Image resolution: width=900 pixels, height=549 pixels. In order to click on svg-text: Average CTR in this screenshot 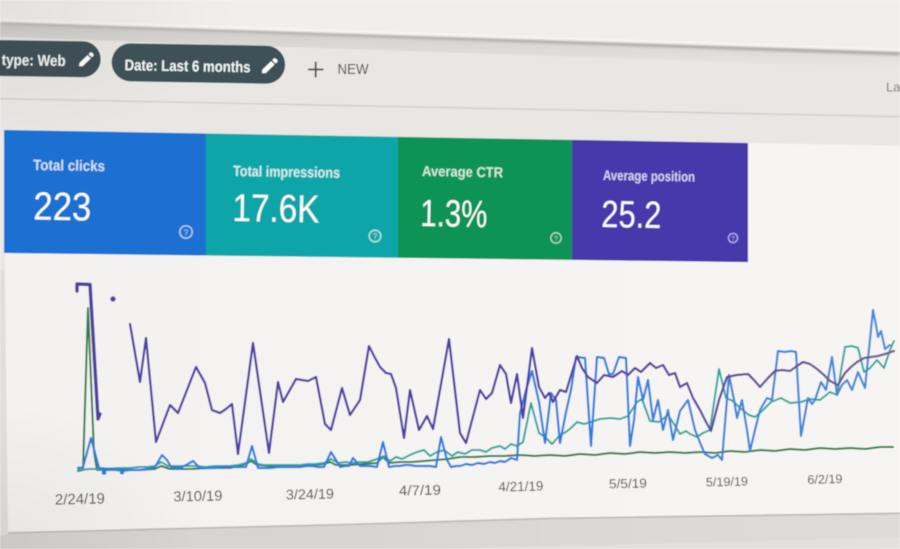, I will do `click(463, 172)`.